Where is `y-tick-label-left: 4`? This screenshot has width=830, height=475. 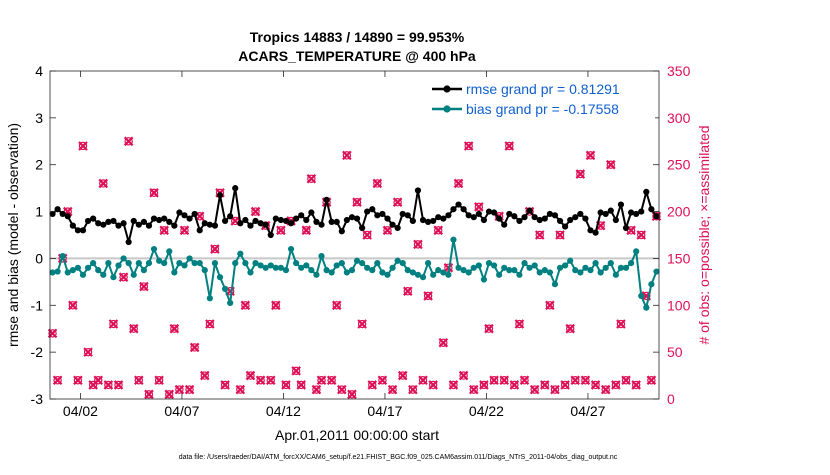 y-tick-label-left: 4 is located at coordinates (39, 71).